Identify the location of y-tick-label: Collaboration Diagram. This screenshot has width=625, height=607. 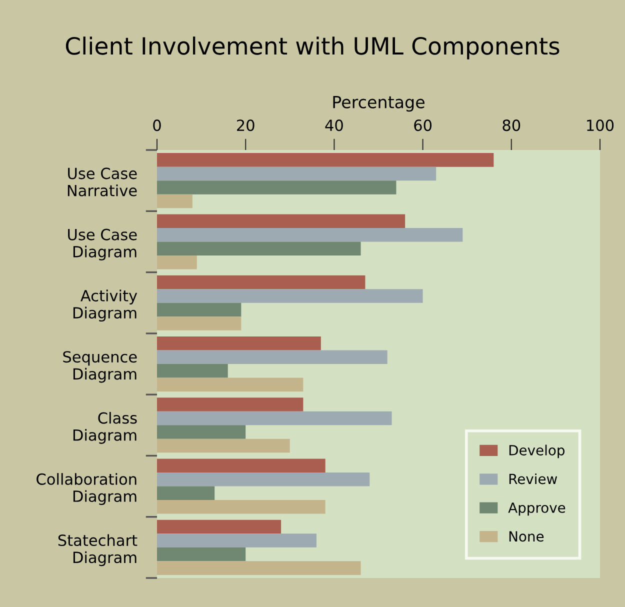
(86, 489).